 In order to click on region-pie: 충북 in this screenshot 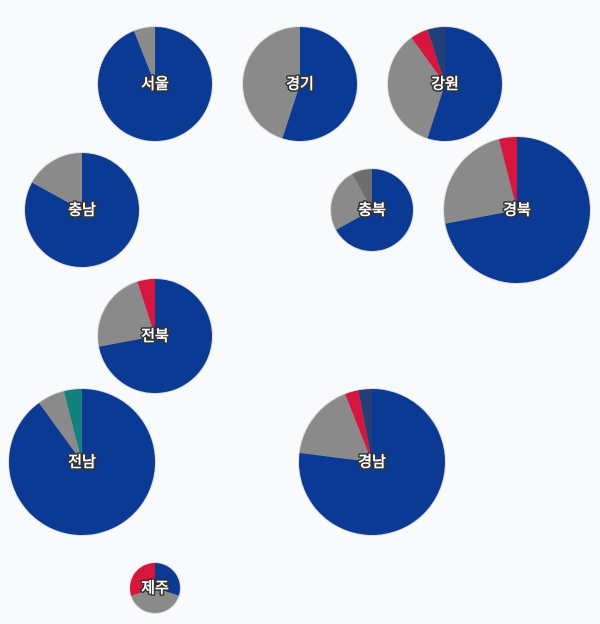, I will do `click(372, 210)`.